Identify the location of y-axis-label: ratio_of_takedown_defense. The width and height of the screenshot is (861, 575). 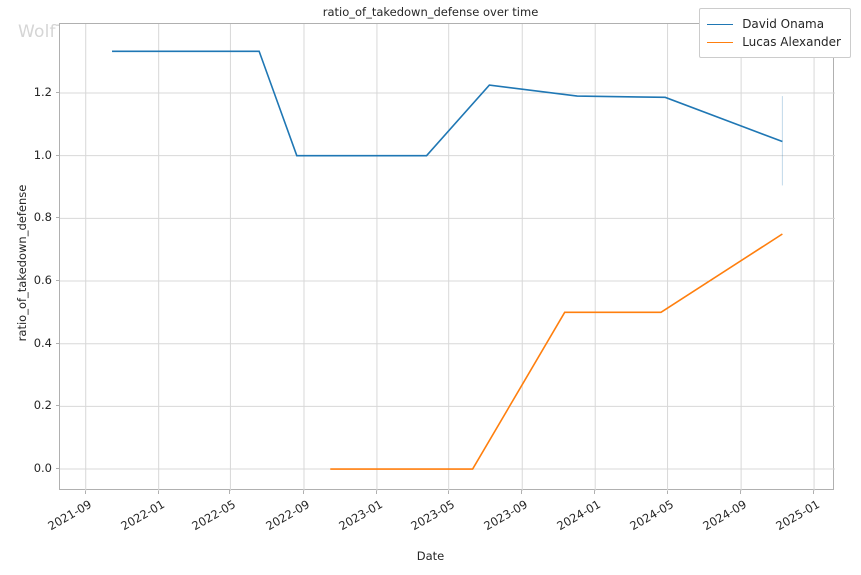
(22, 263).